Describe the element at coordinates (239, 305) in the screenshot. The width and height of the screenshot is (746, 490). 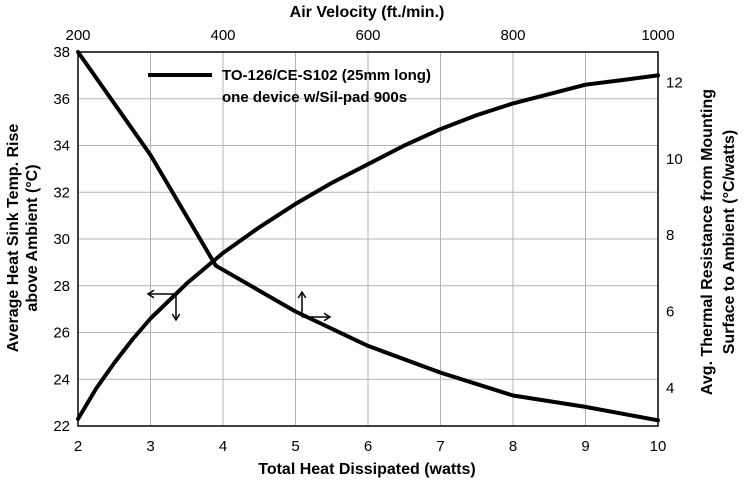
I see `axis-indicator-arrows` at that location.